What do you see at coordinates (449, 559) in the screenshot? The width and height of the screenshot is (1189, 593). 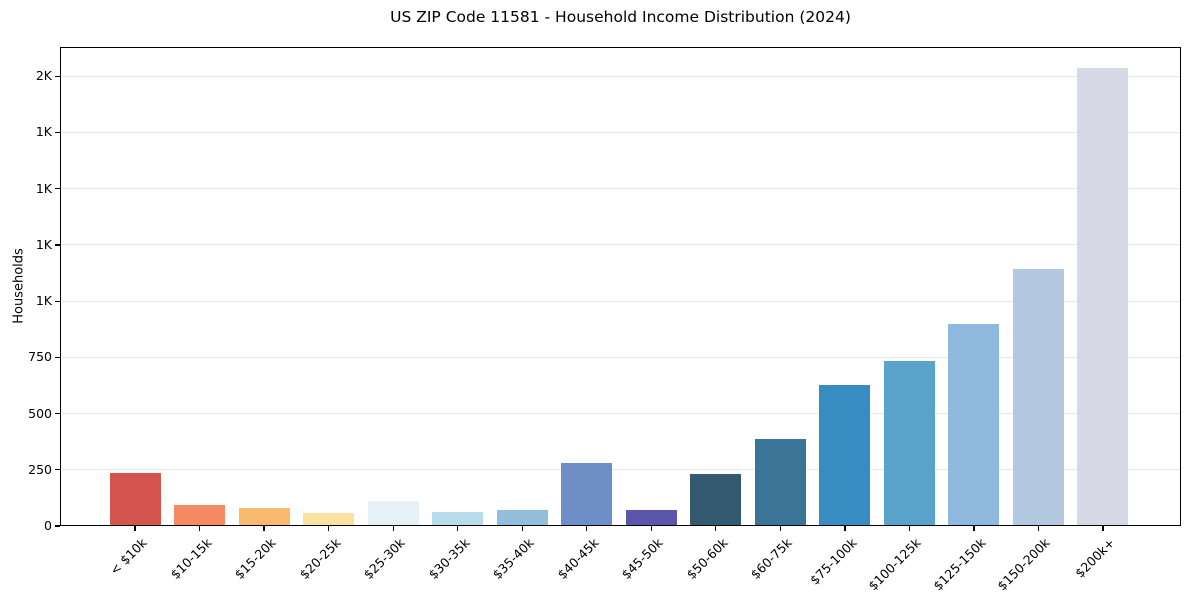 I see `x-tick-label: $30-35k` at bounding box center [449, 559].